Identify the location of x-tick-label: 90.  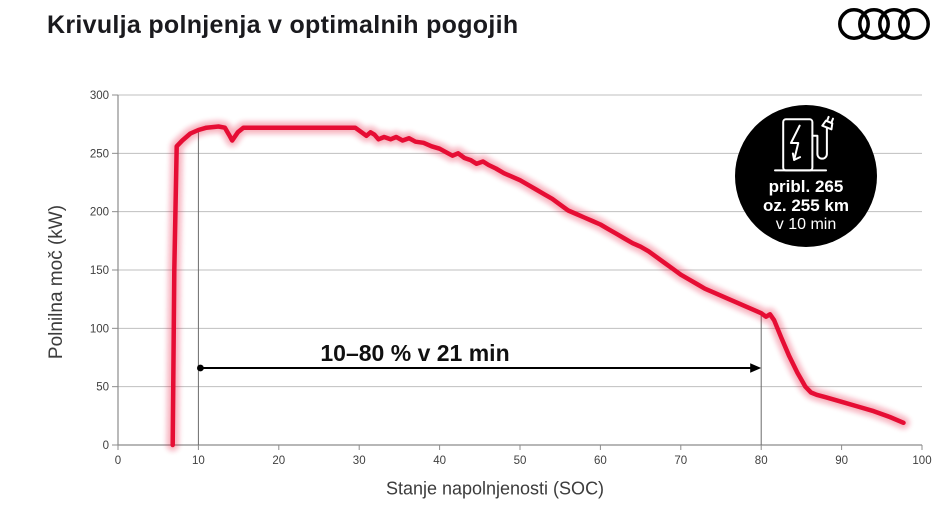
(841, 461).